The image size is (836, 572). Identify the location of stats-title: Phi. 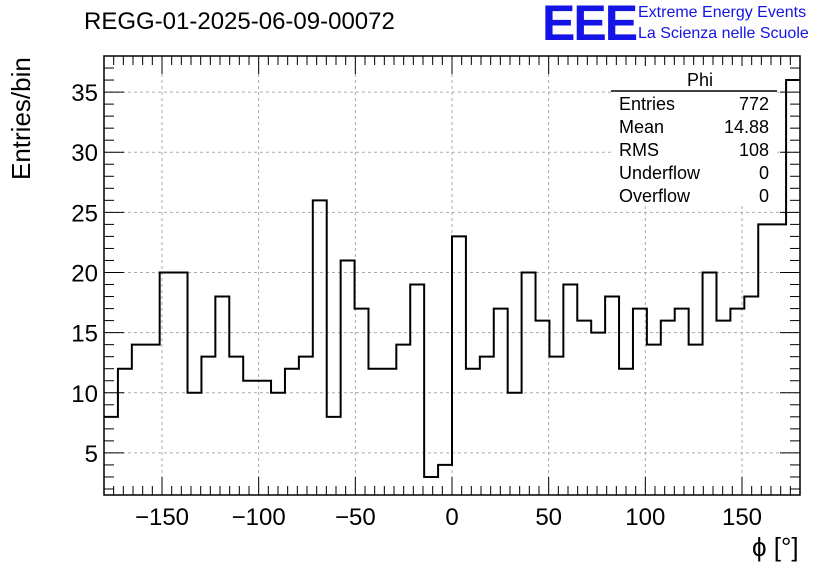
(700, 80).